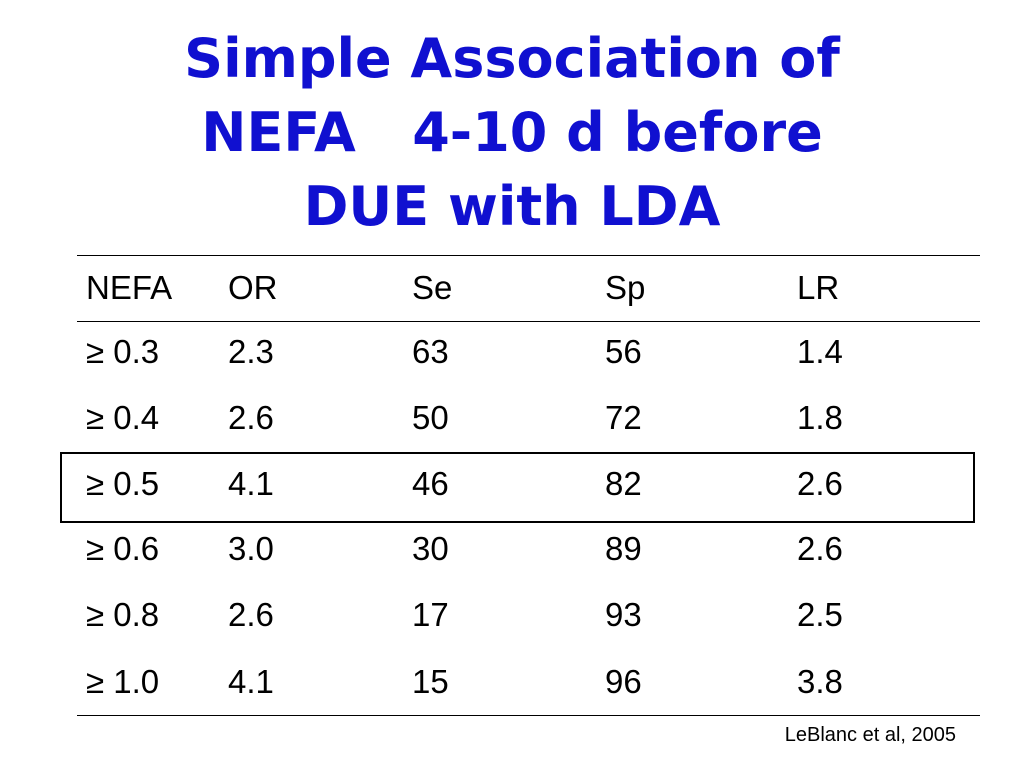 The image size is (1024, 768). What do you see at coordinates (820, 417) in the screenshot?
I see `table-cell: 1.8` at bounding box center [820, 417].